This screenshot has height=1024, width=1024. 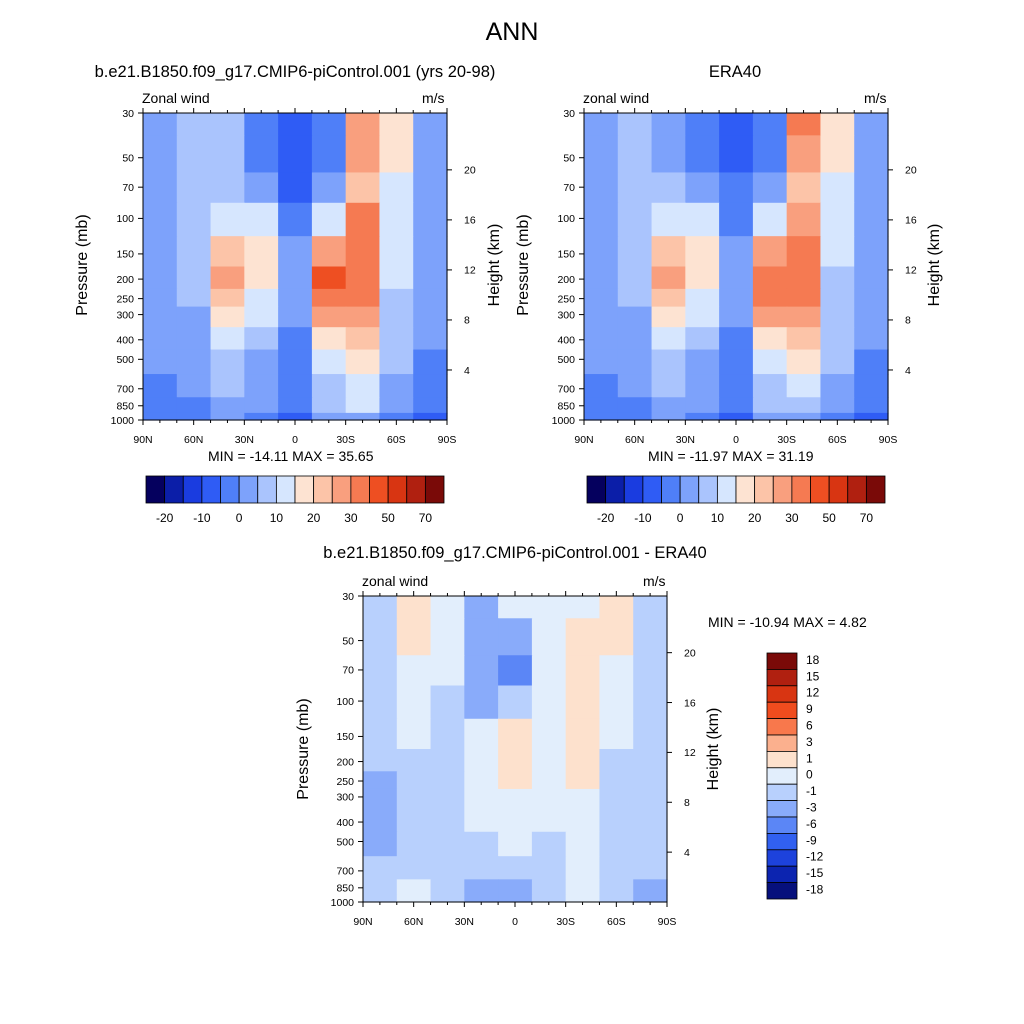 I want to click on panel-obs-title: ERA40, so click(x=735, y=72).